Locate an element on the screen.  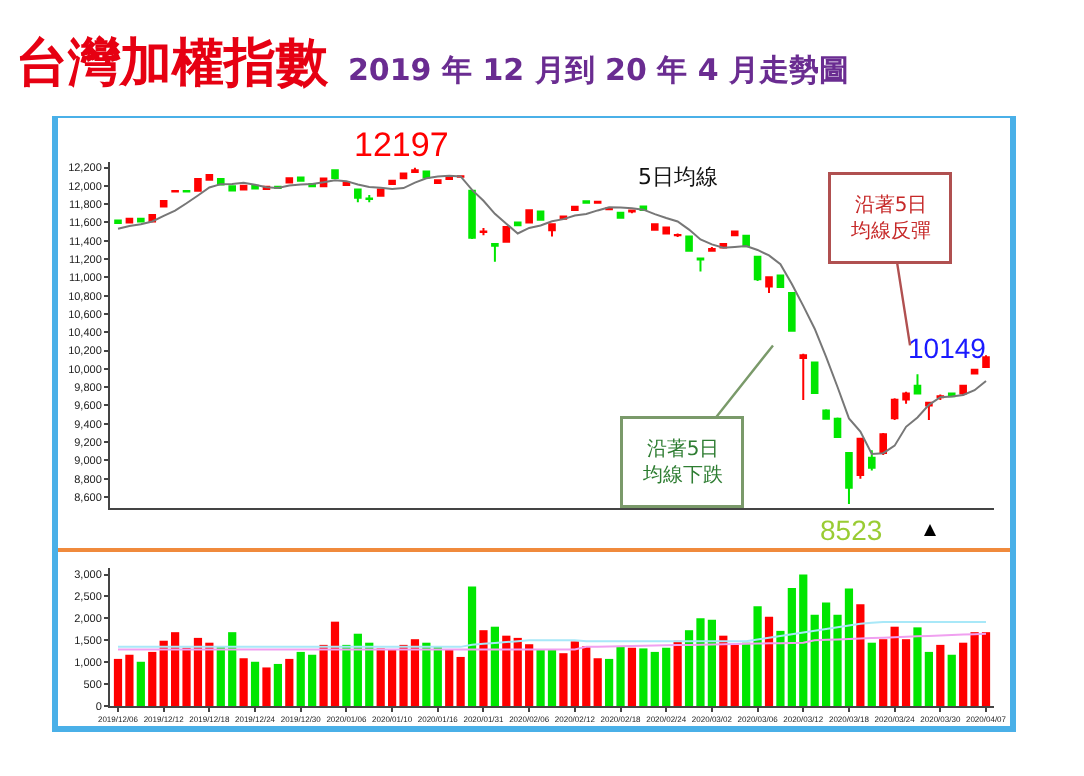
annotation: 沿著5日均線下跌 is located at coordinates (682, 462).